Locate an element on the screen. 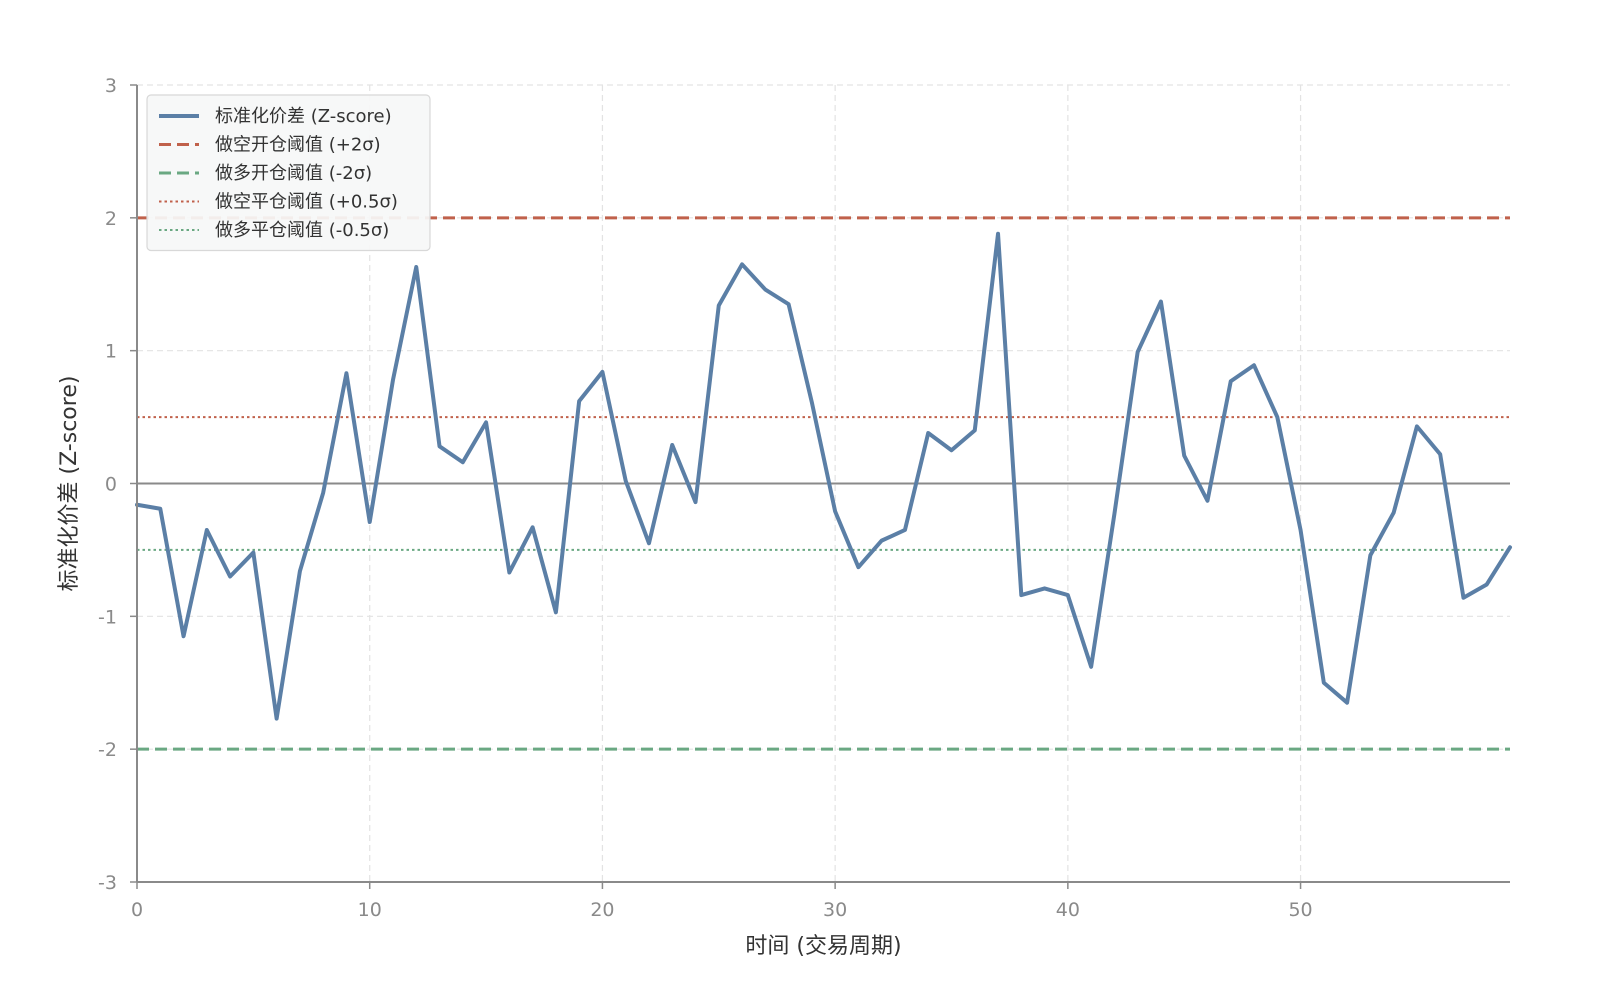 This screenshot has height=993, width=1600. y-tick-label: -2 is located at coordinates (107, 750).